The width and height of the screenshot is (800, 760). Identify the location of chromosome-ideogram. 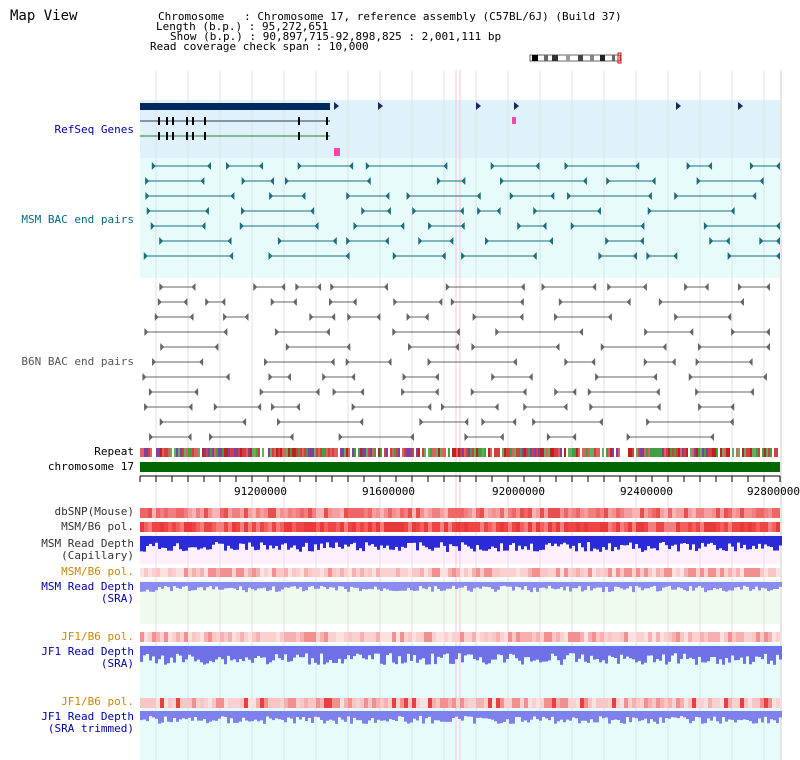
(576, 58).